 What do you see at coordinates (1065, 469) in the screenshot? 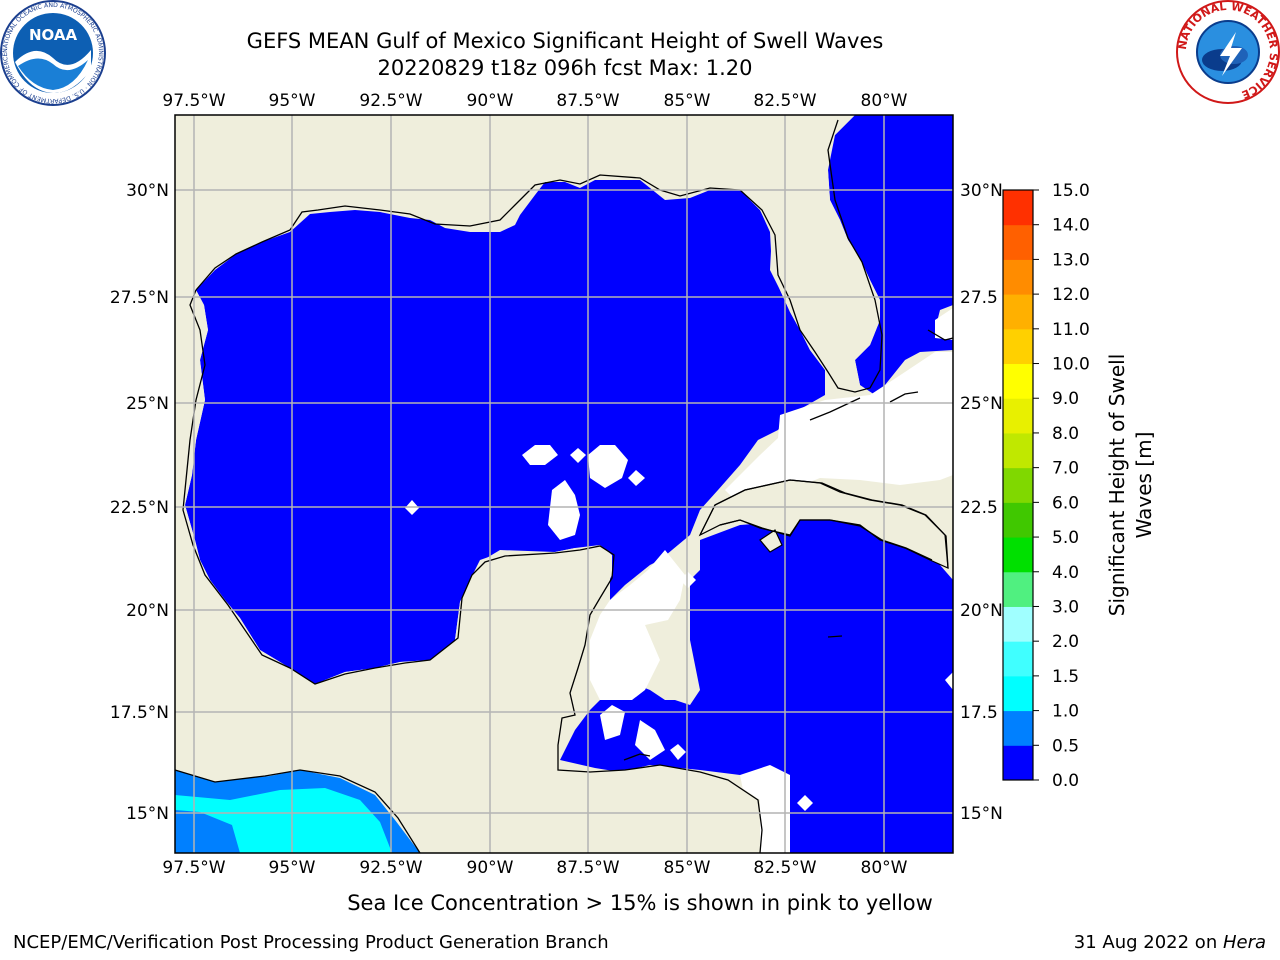
I see `colorbar-tick-label: 7.0` at bounding box center [1065, 469].